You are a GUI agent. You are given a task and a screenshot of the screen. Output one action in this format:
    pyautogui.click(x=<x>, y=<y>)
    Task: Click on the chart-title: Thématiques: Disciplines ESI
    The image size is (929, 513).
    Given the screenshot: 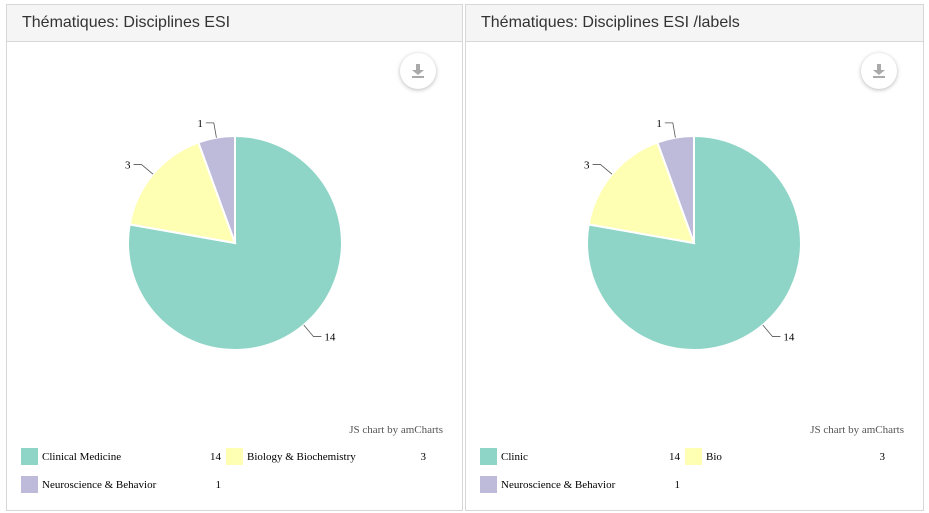 What is the action you would take?
    pyautogui.click(x=234, y=23)
    